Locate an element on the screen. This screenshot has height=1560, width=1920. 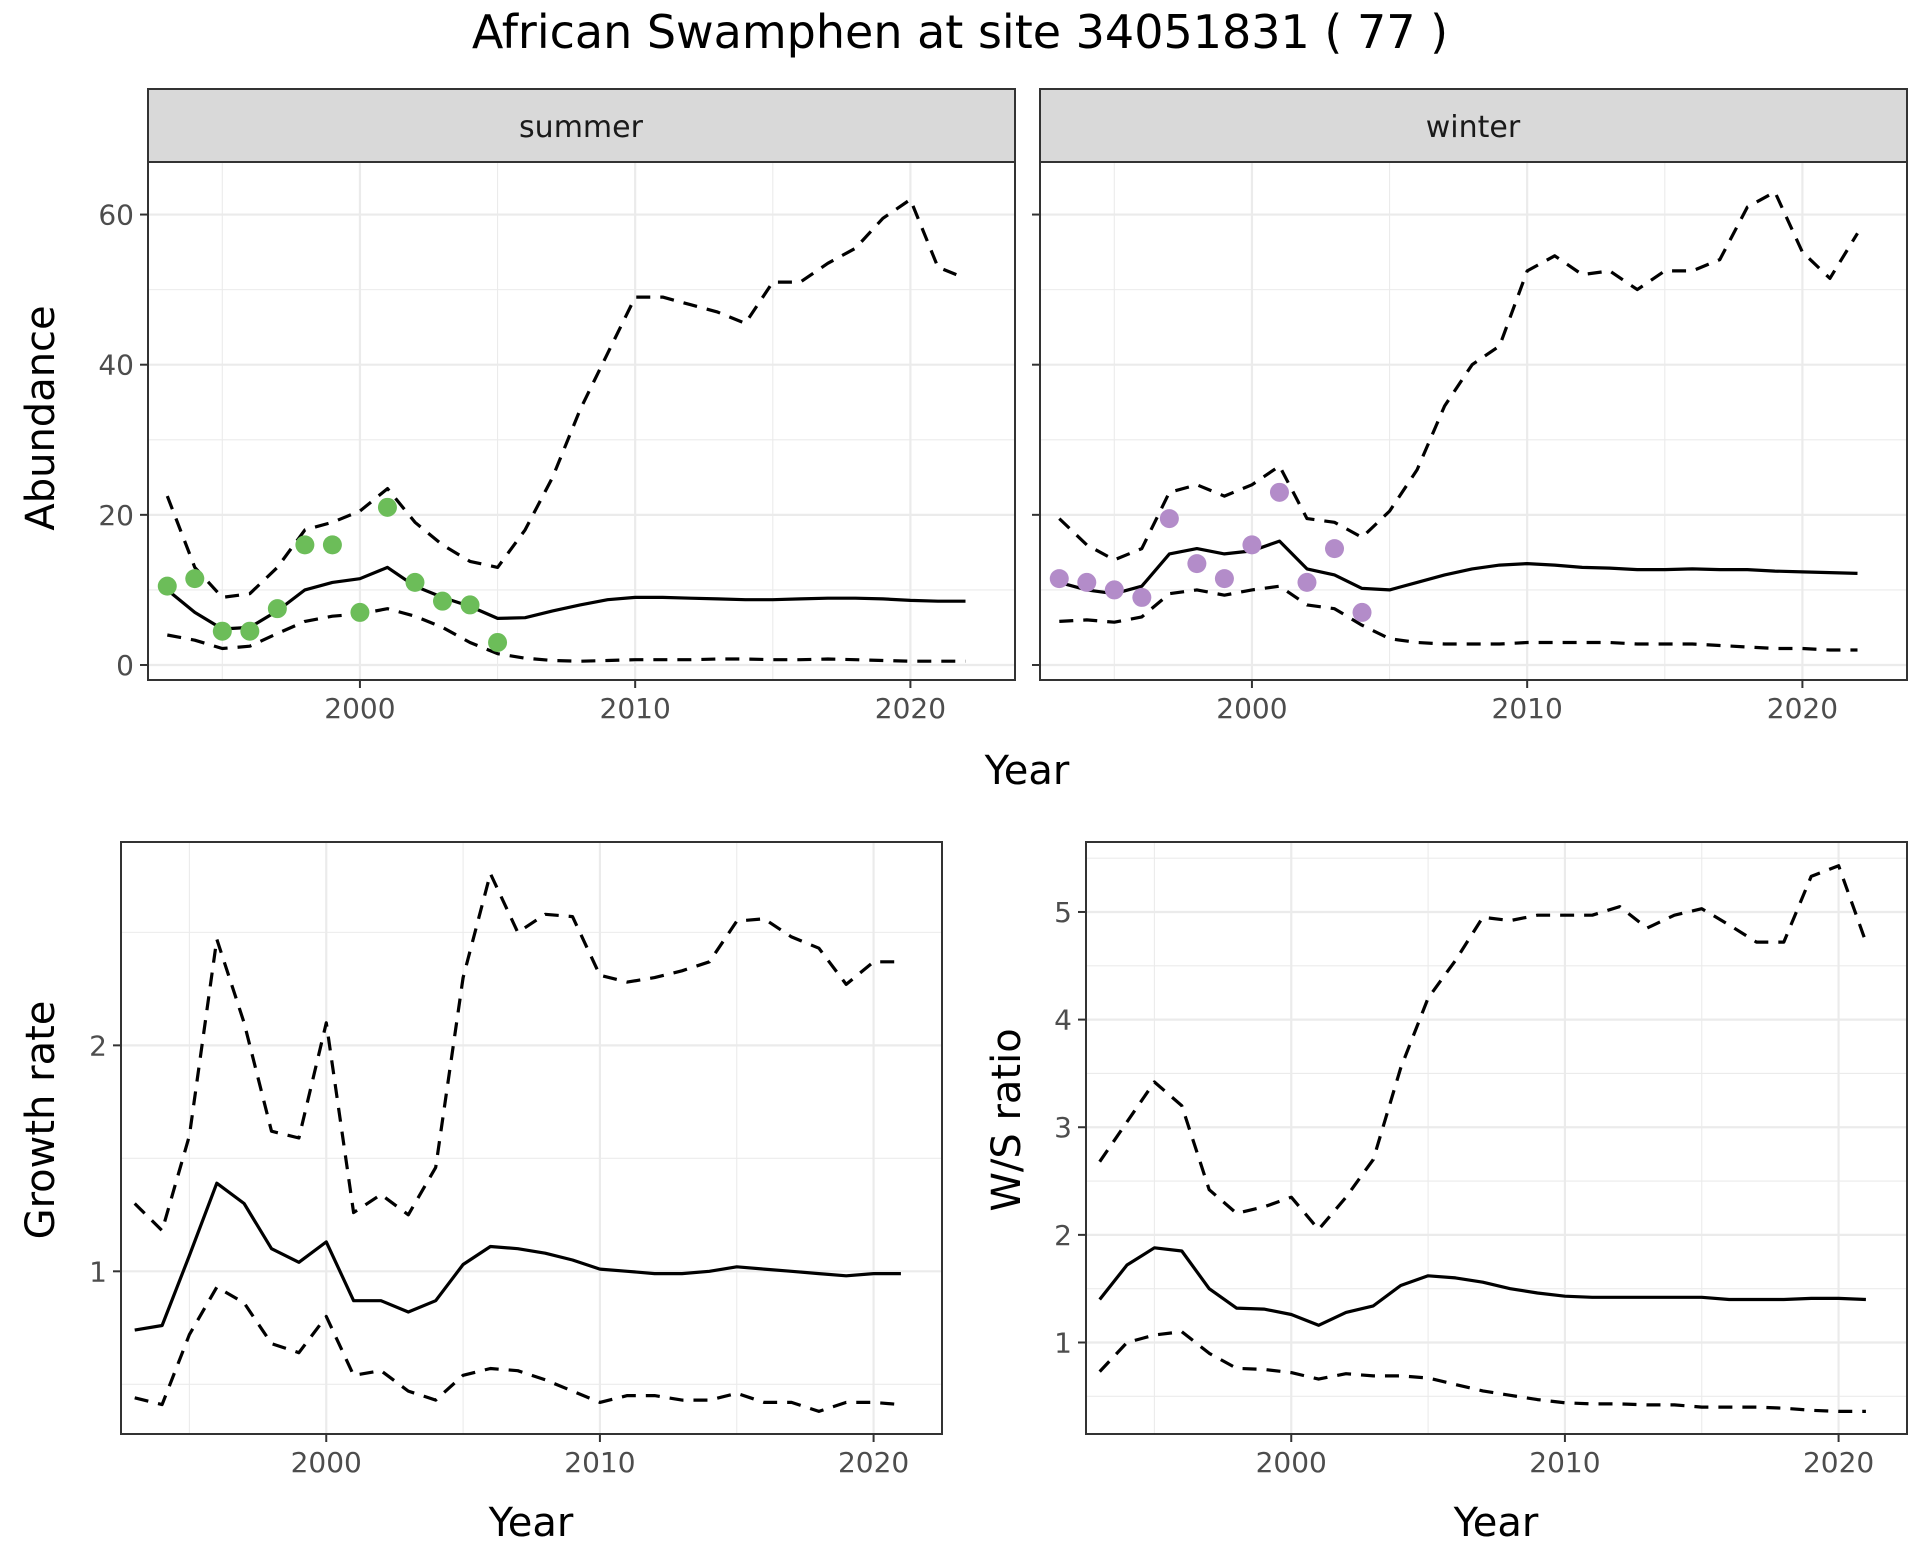
strip-winter is located at coordinates (1473, 125).